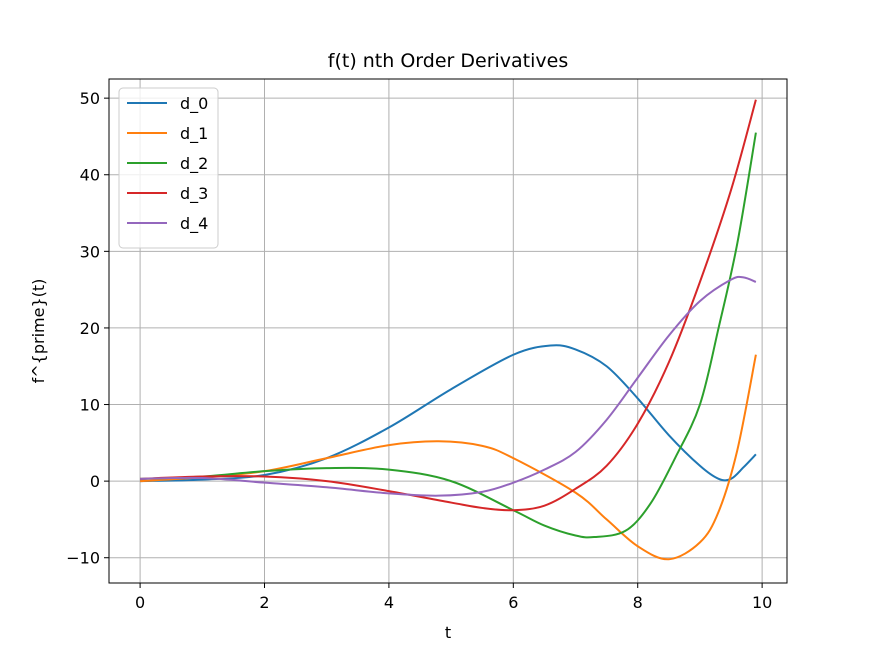  What do you see at coordinates (38, 331) in the screenshot?
I see `y-axis-label: f^{prime}(t)` at bounding box center [38, 331].